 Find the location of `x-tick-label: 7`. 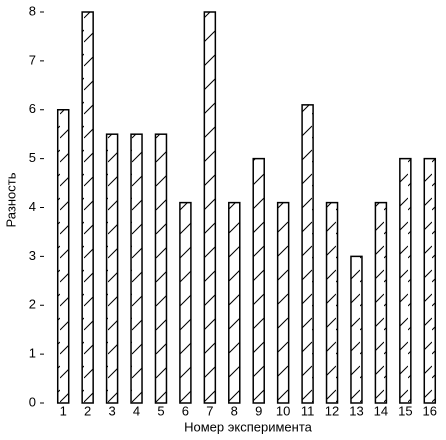

x-tick-label: 7 is located at coordinates (209, 410).